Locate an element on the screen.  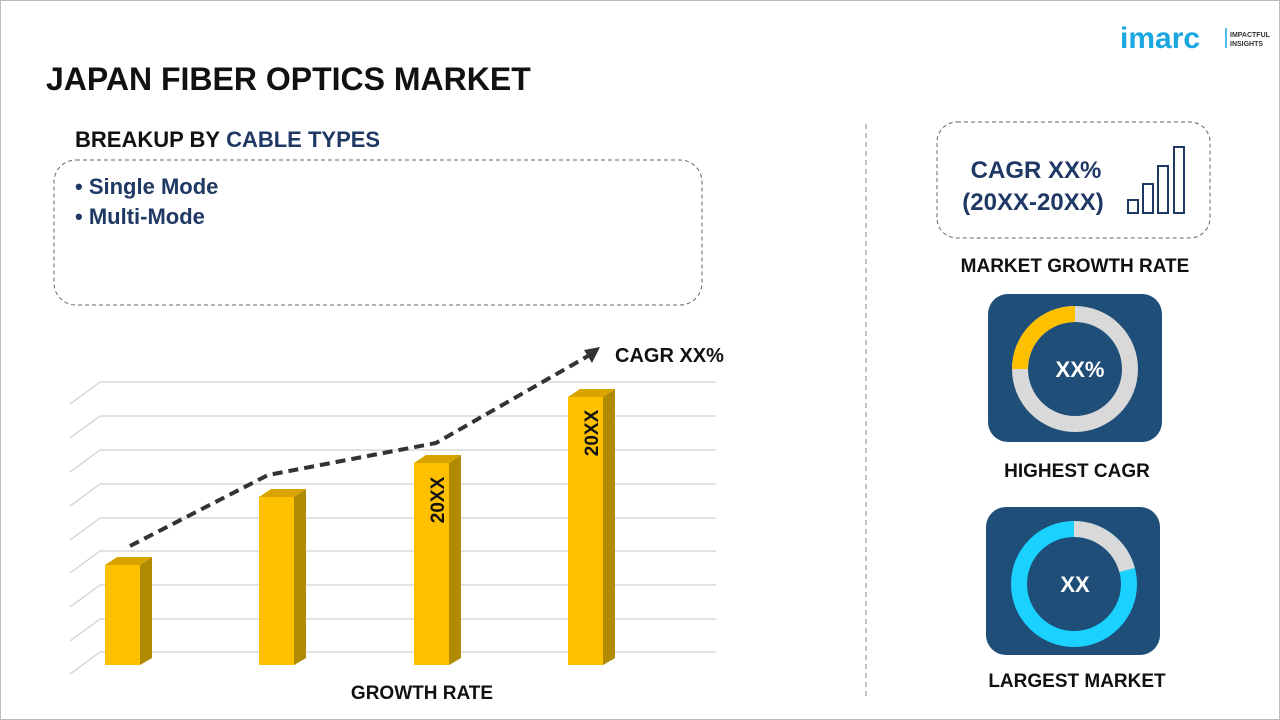
cagr-text: CAGR XX% is located at coordinates (1036, 170).